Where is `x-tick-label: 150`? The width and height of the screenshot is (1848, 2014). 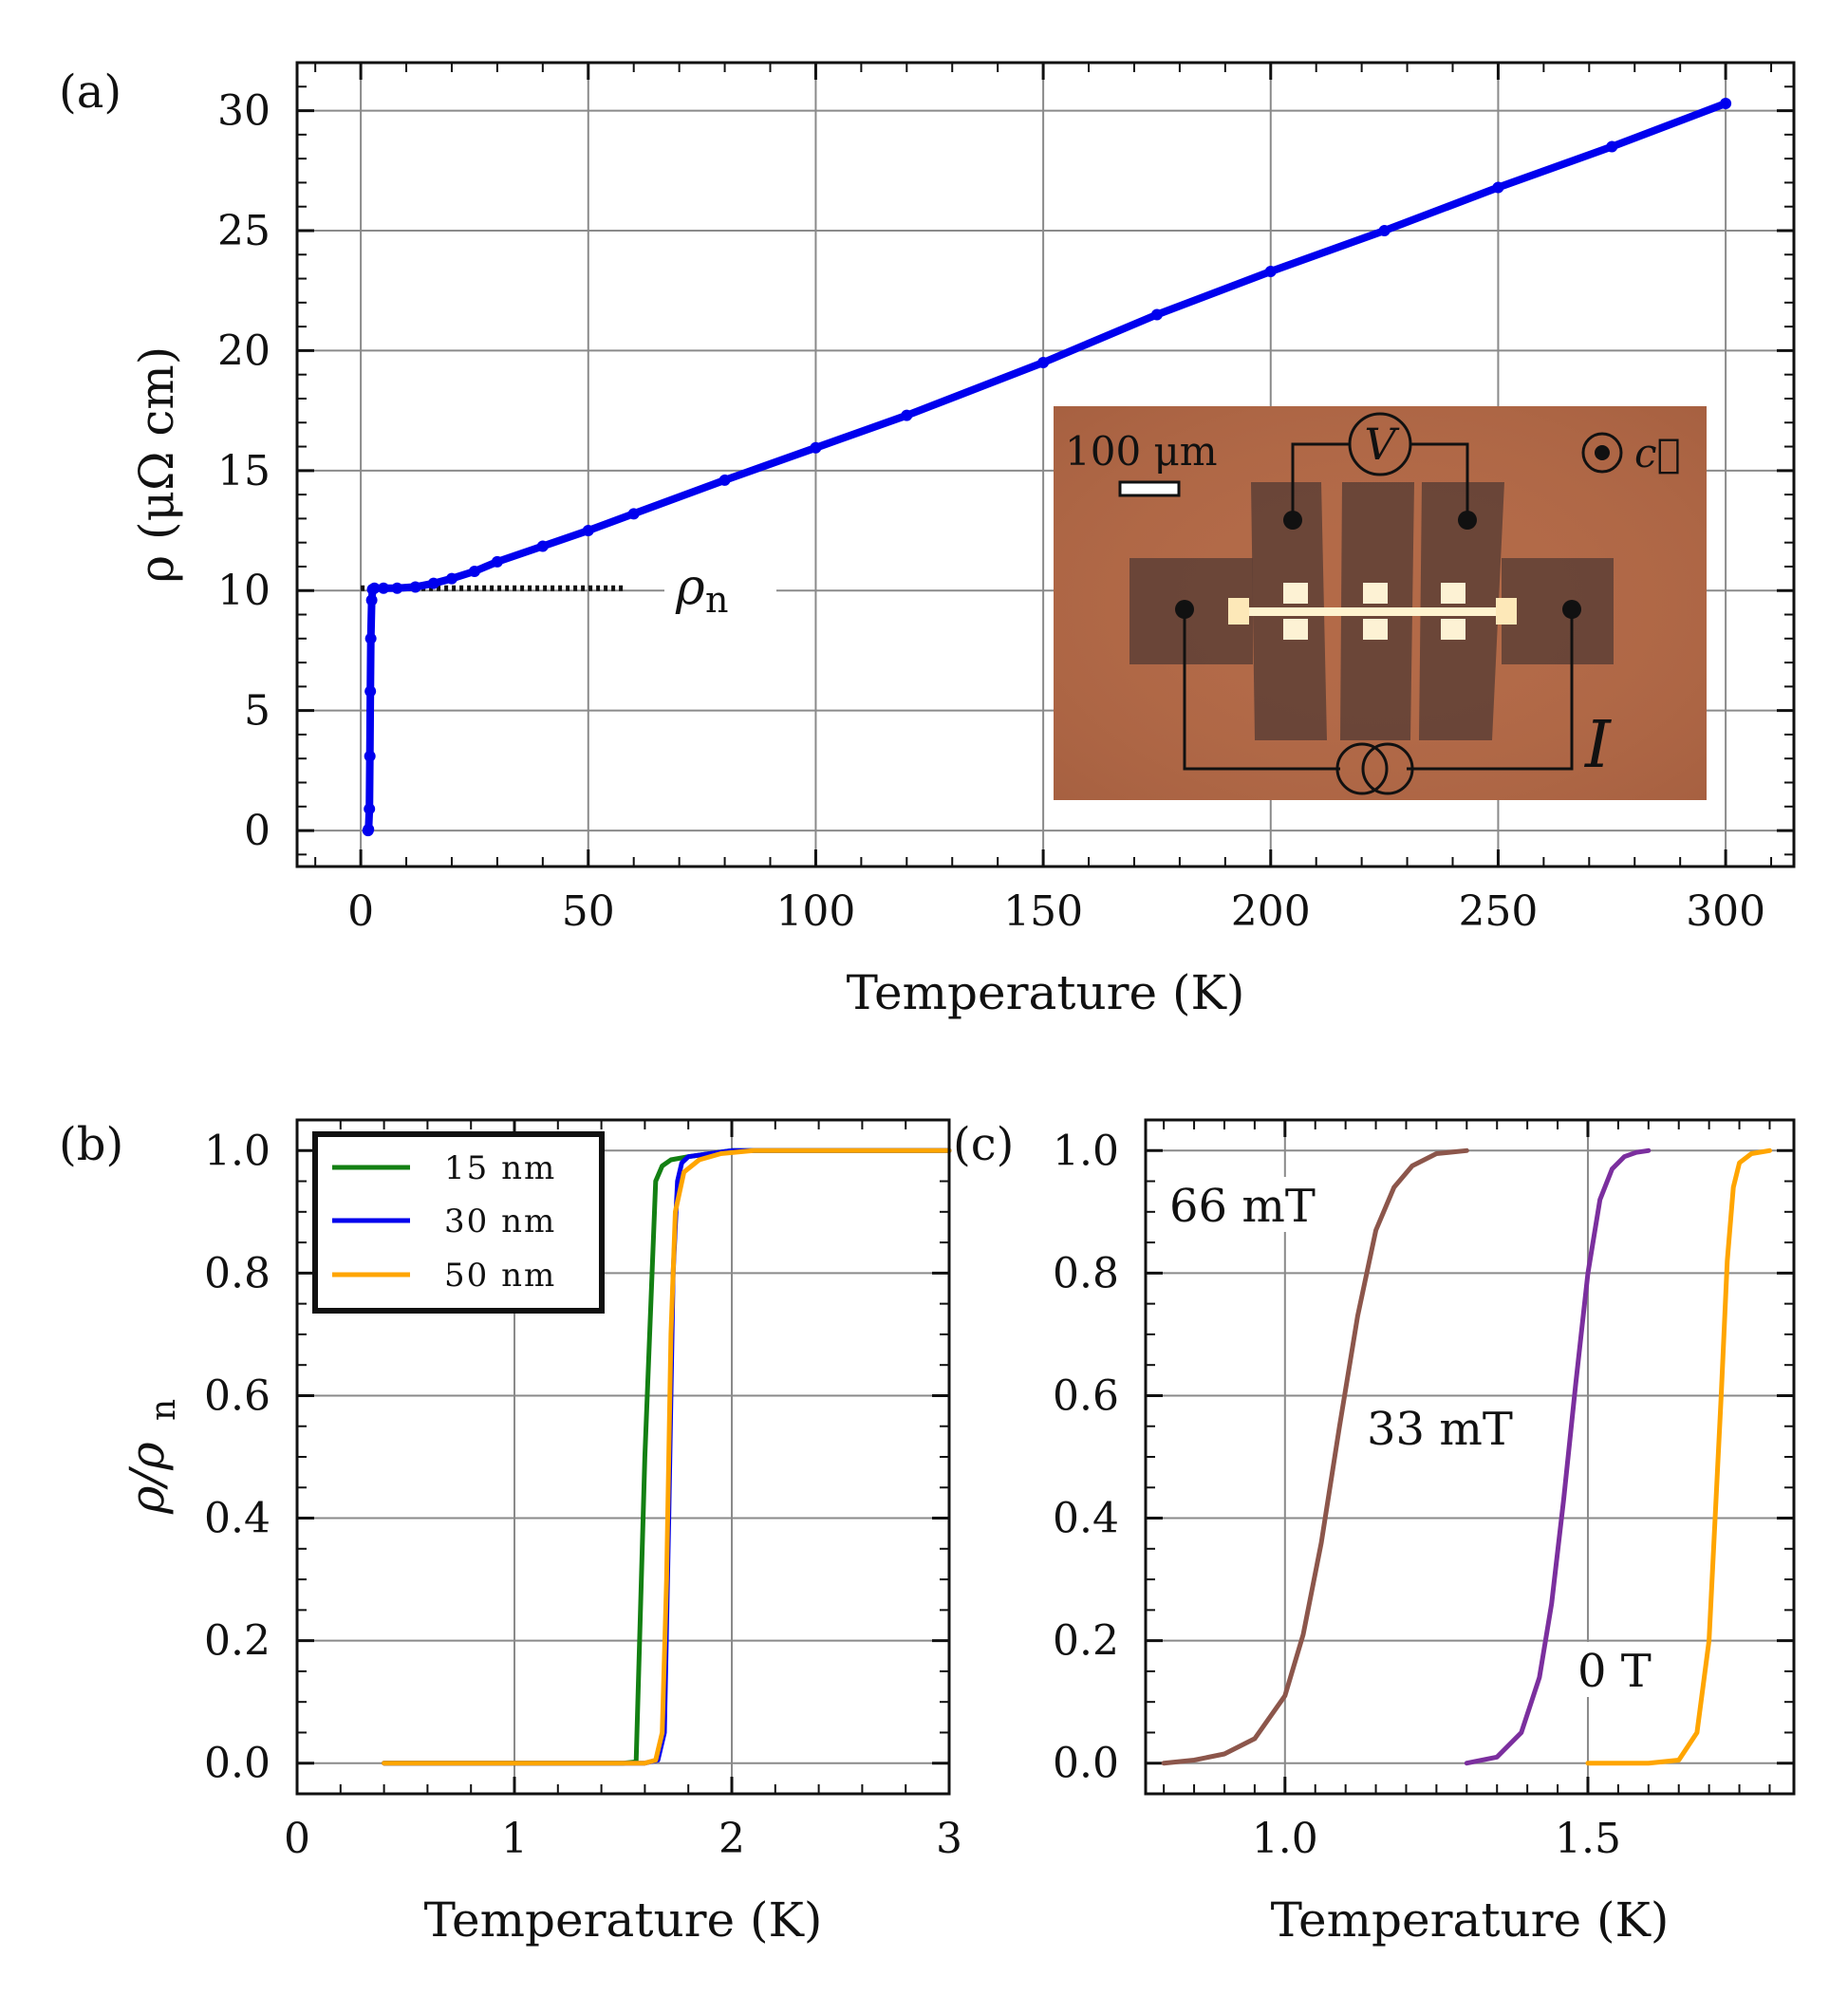 x-tick-label: 150 is located at coordinates (1043, 911).